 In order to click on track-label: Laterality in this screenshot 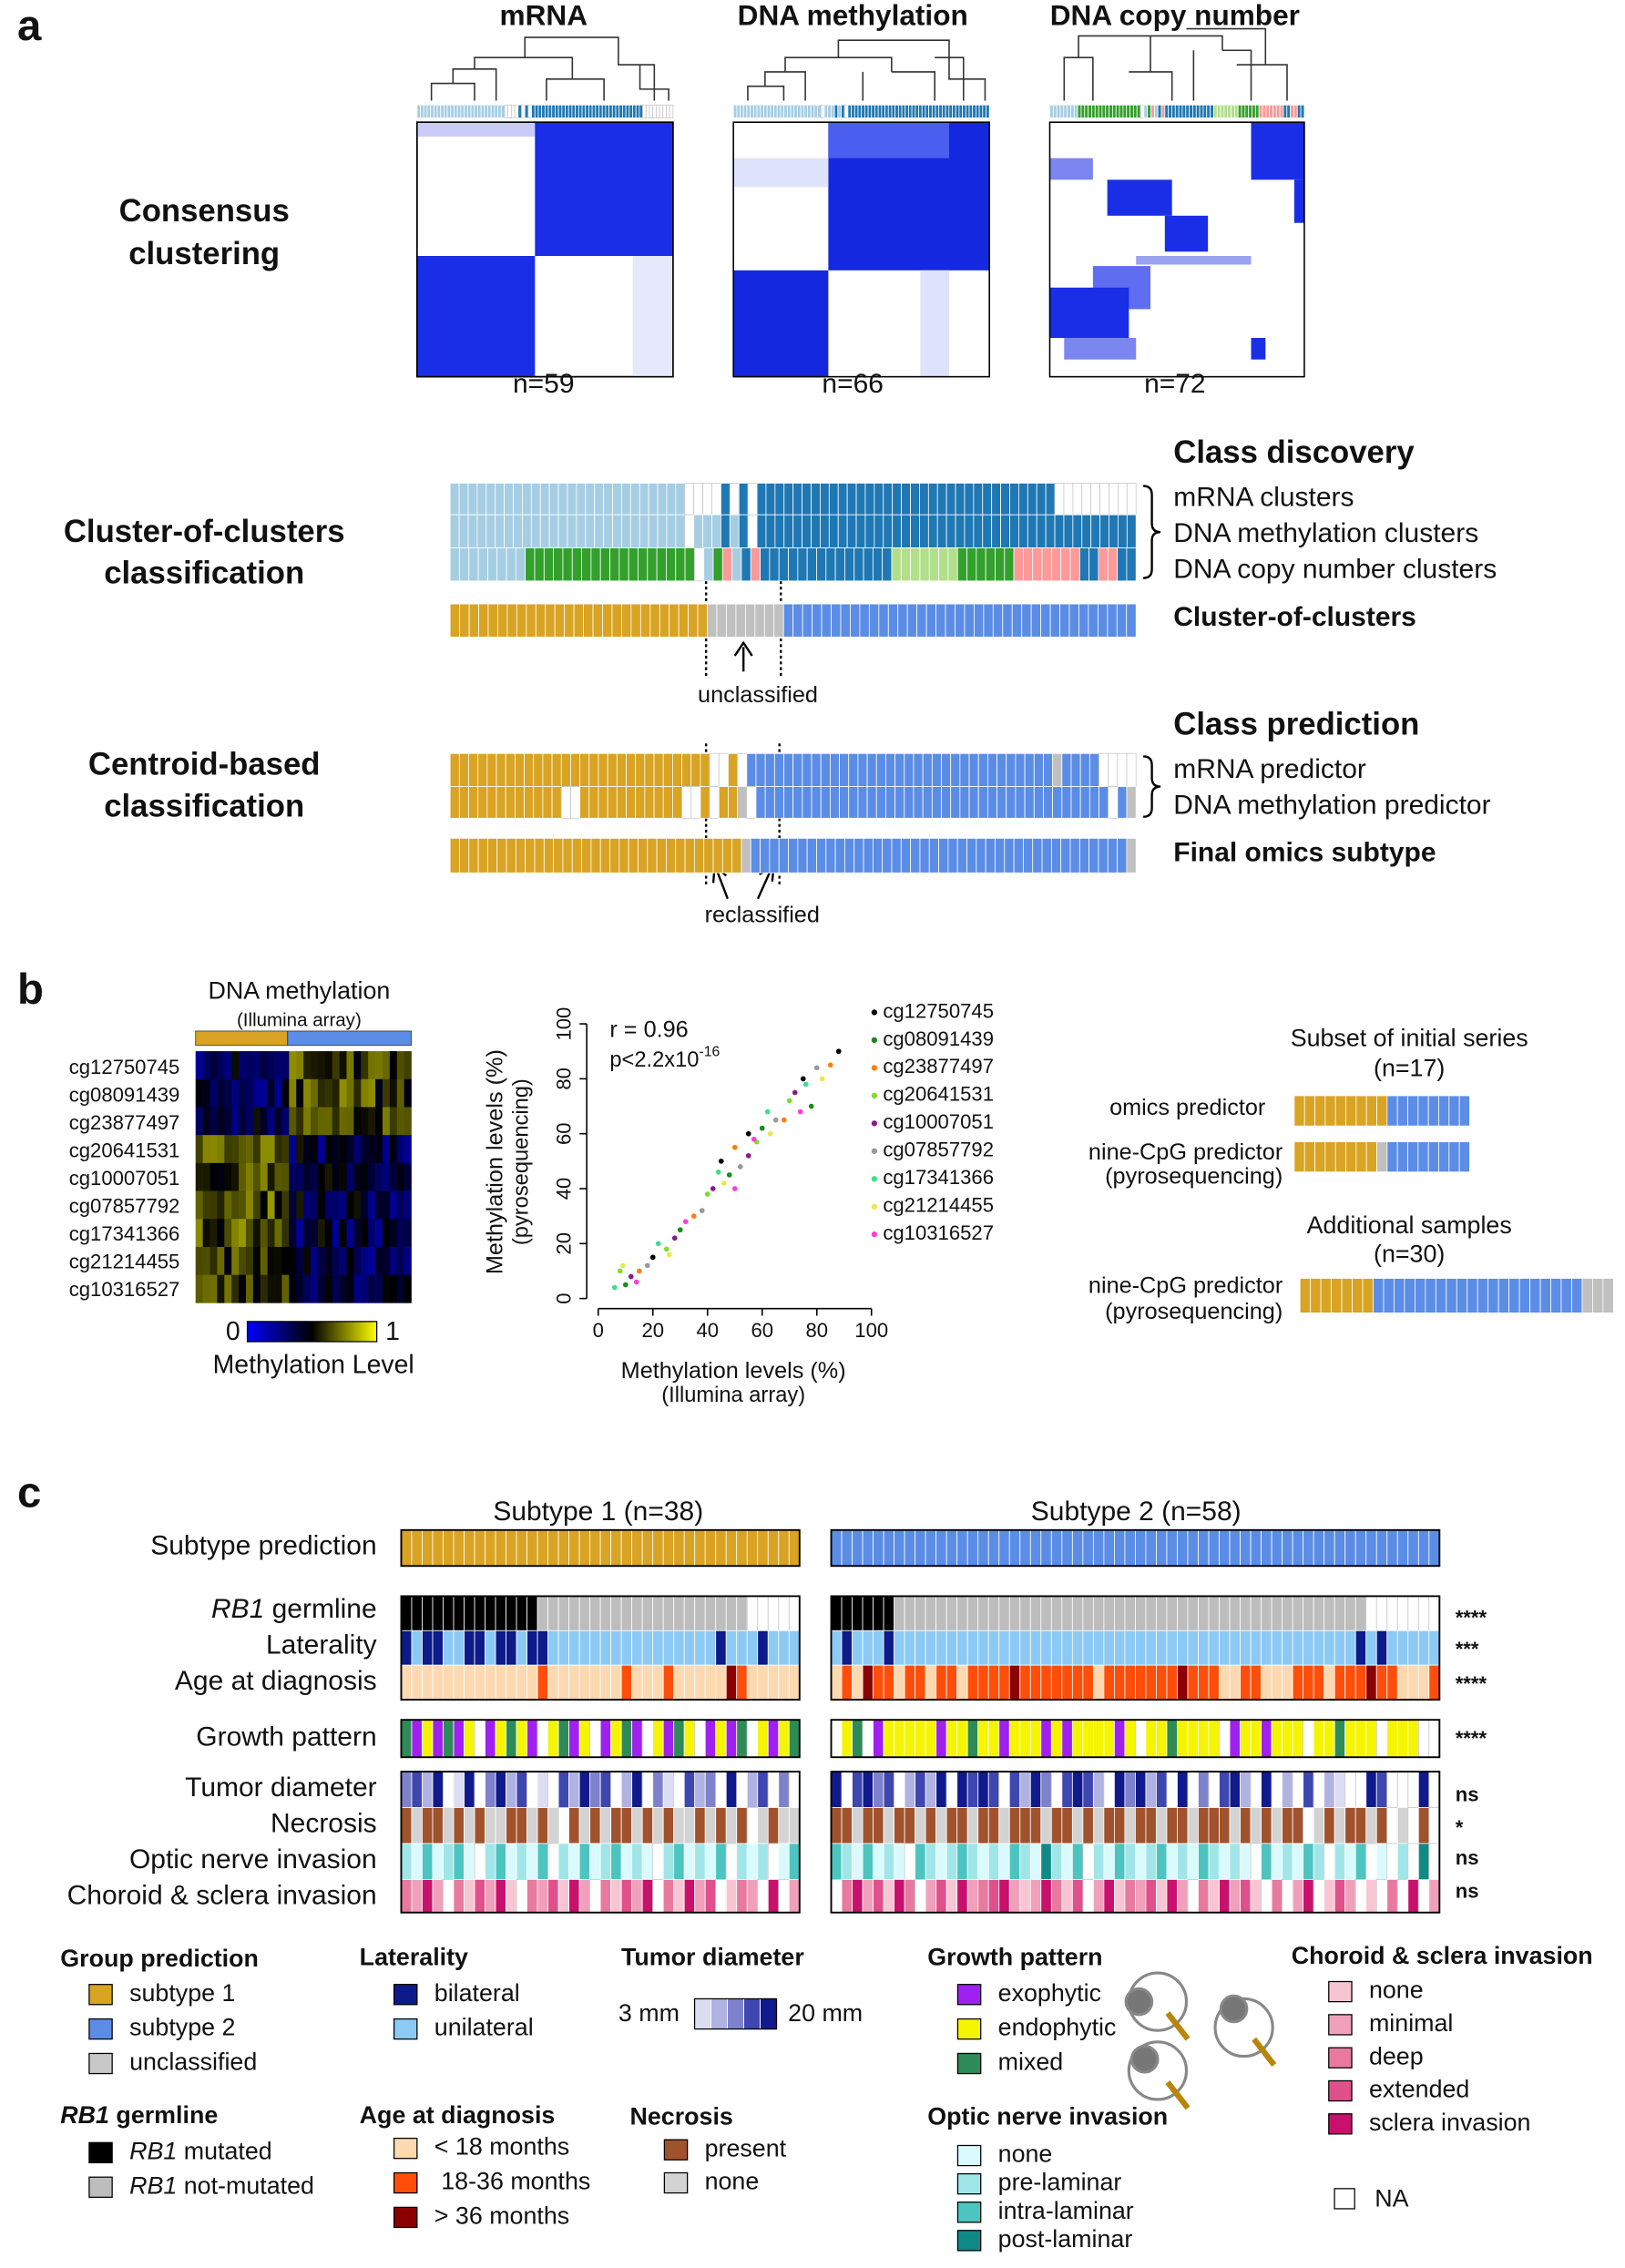, I will do `click(321, 1645)`.